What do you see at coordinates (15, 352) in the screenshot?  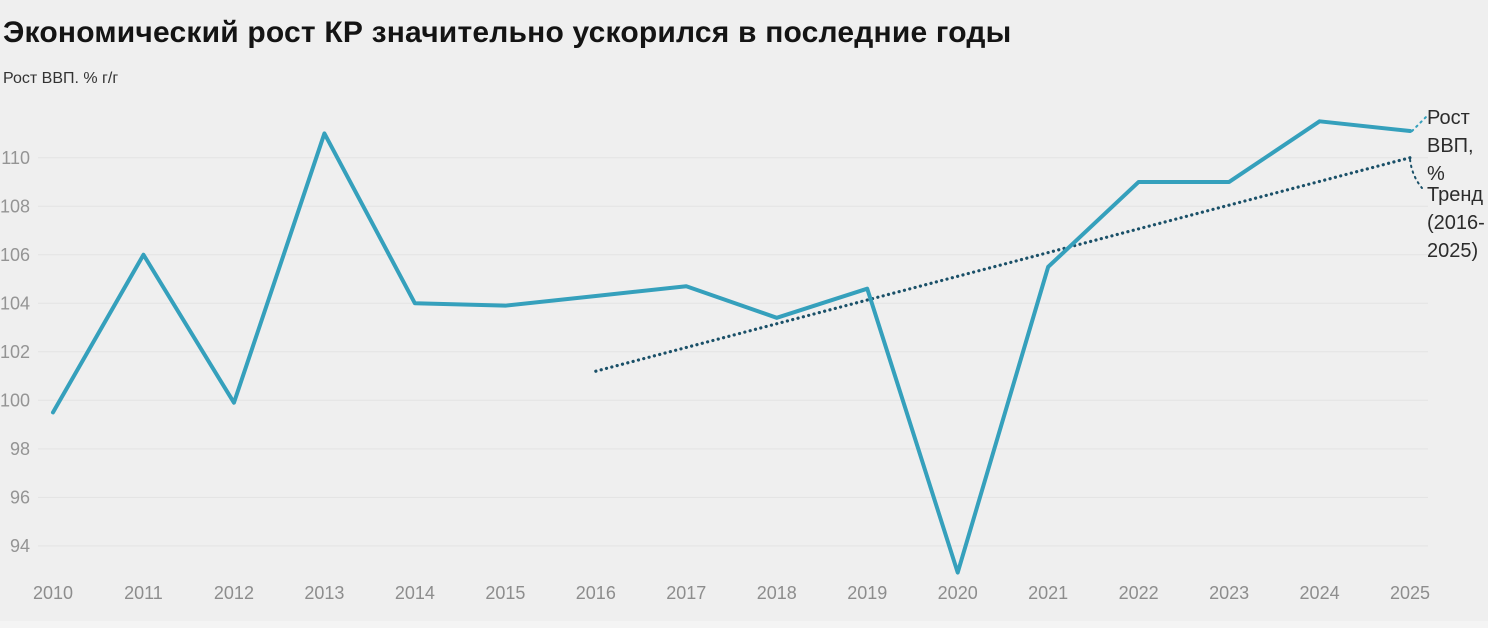 I see `y-tick-label: 102` at bounding box center [15, 352].